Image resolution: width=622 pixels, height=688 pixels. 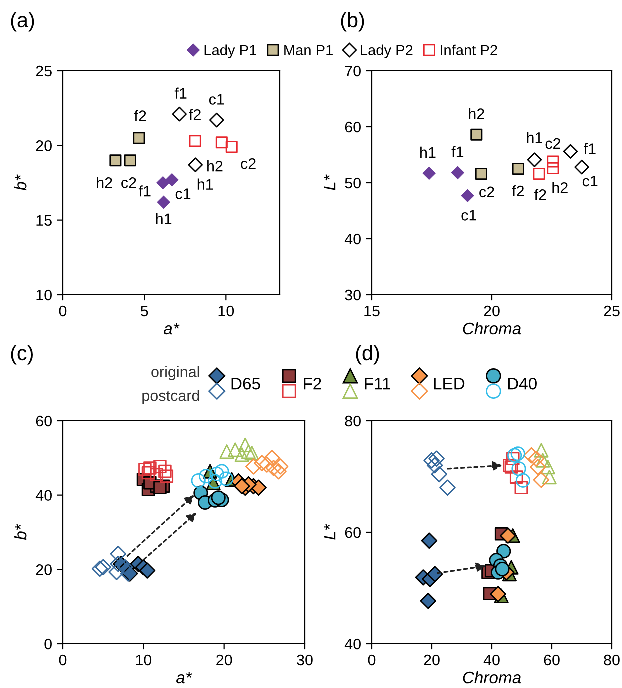 I want to click on chart-title: (b), so click(x=352, y=22).